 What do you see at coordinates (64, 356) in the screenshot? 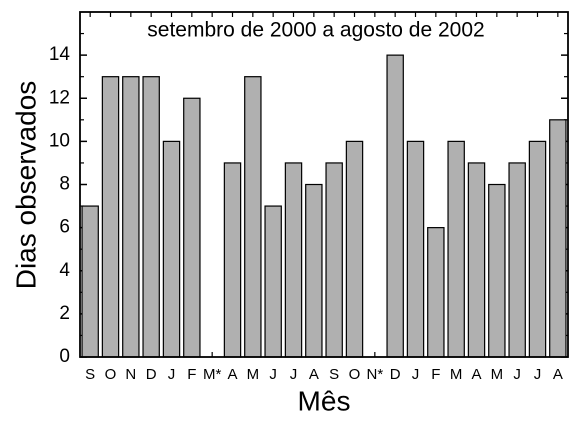
I see `y-tick-label: 0` at bounding box center [64, 356].